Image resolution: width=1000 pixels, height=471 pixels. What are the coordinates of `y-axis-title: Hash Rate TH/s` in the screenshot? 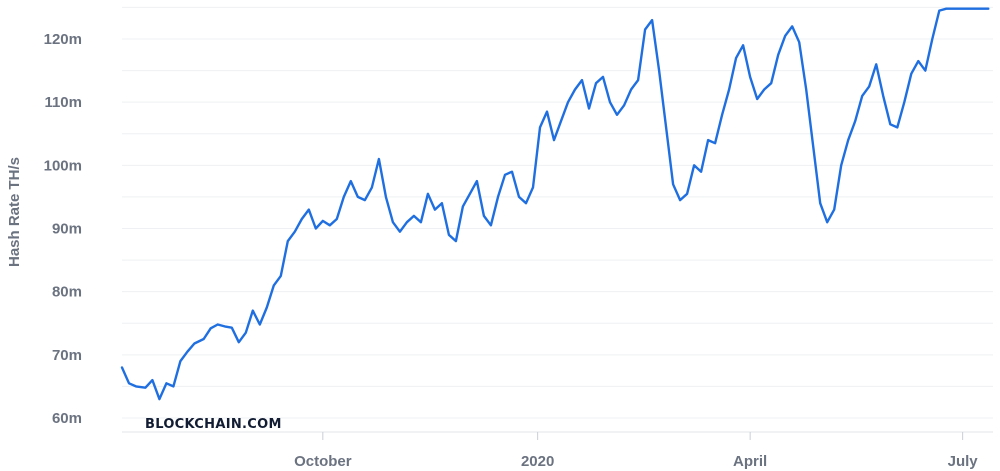 It's located at (14, 212).